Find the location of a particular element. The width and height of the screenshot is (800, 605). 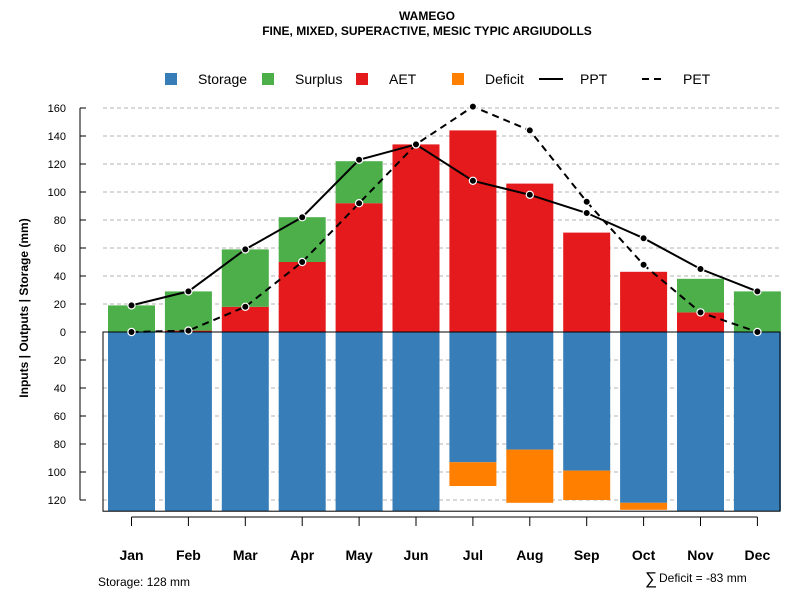

pet-point-jan is located at coordinates (131, 332).